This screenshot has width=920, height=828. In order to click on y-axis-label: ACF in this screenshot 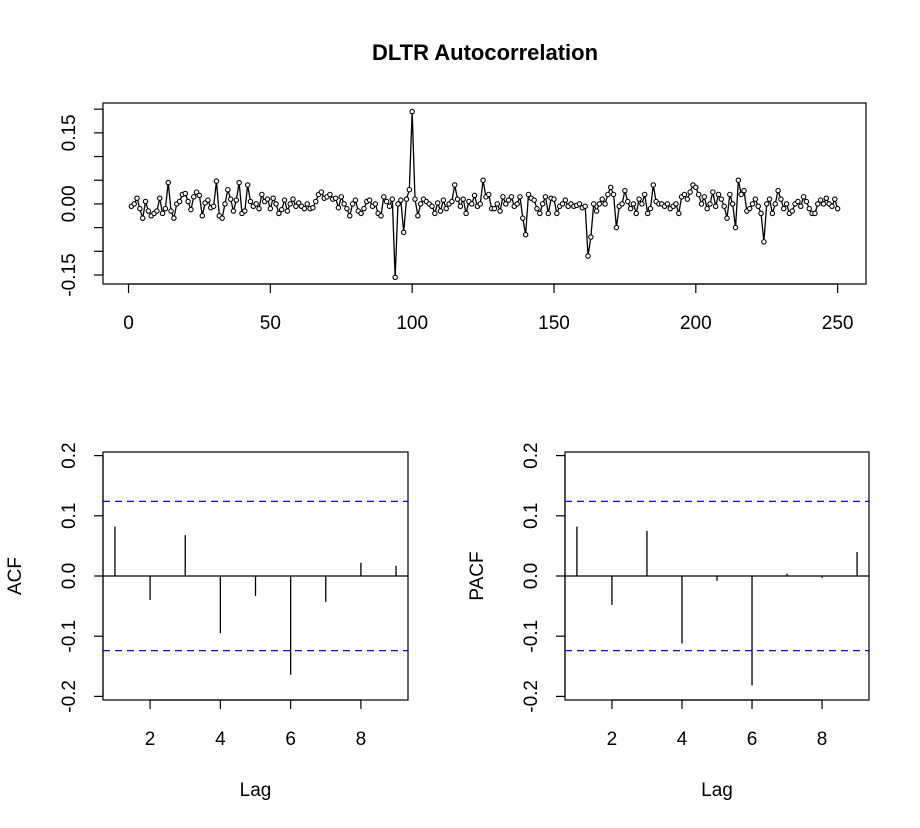, I will do `click(15, 576)`.